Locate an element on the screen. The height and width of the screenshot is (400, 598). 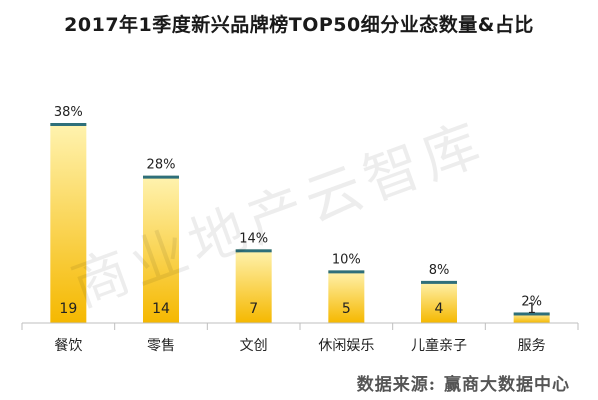
chart-title: 2017年1季度新兴品牌榜TOP50细分业态数量&占比 is located at coordinates (299, 25).